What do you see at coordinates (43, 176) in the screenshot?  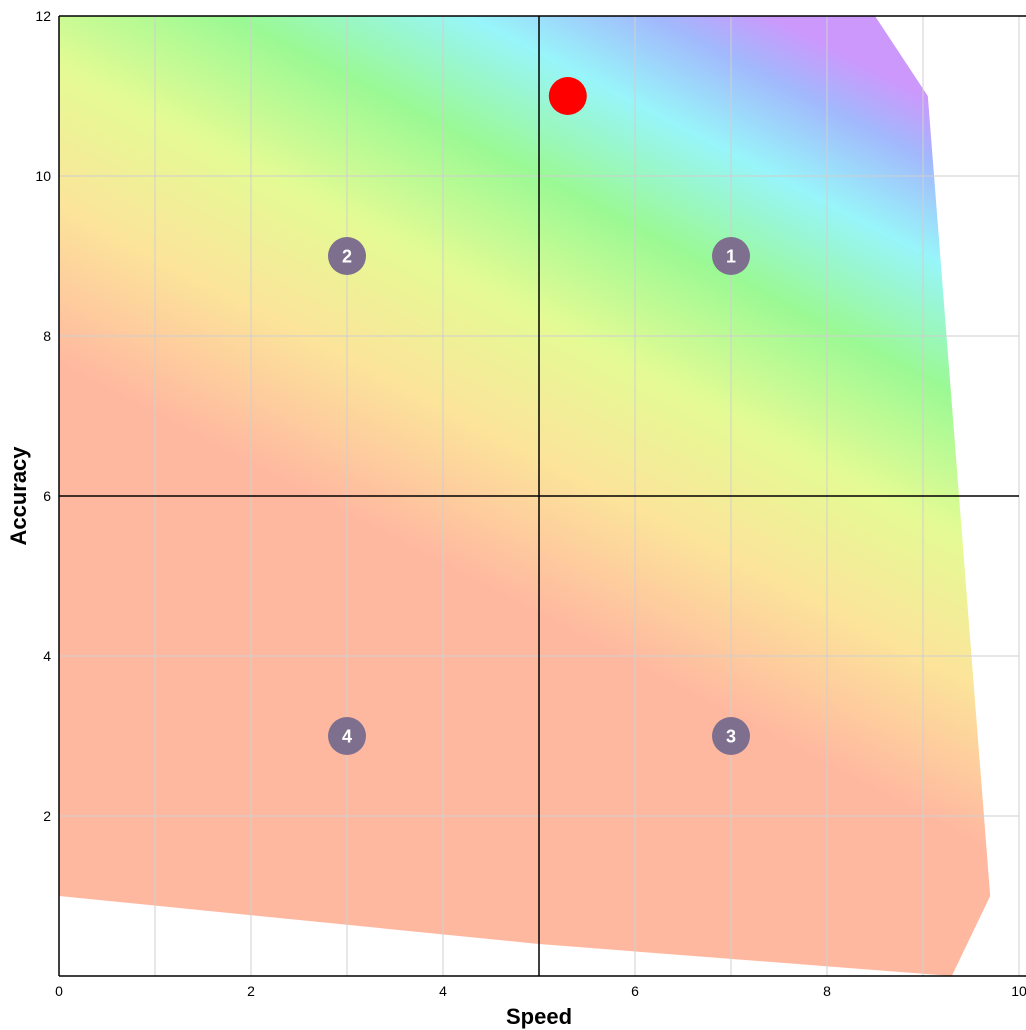 I see `y-tick-label: 10` at bounding box center [43, 176].